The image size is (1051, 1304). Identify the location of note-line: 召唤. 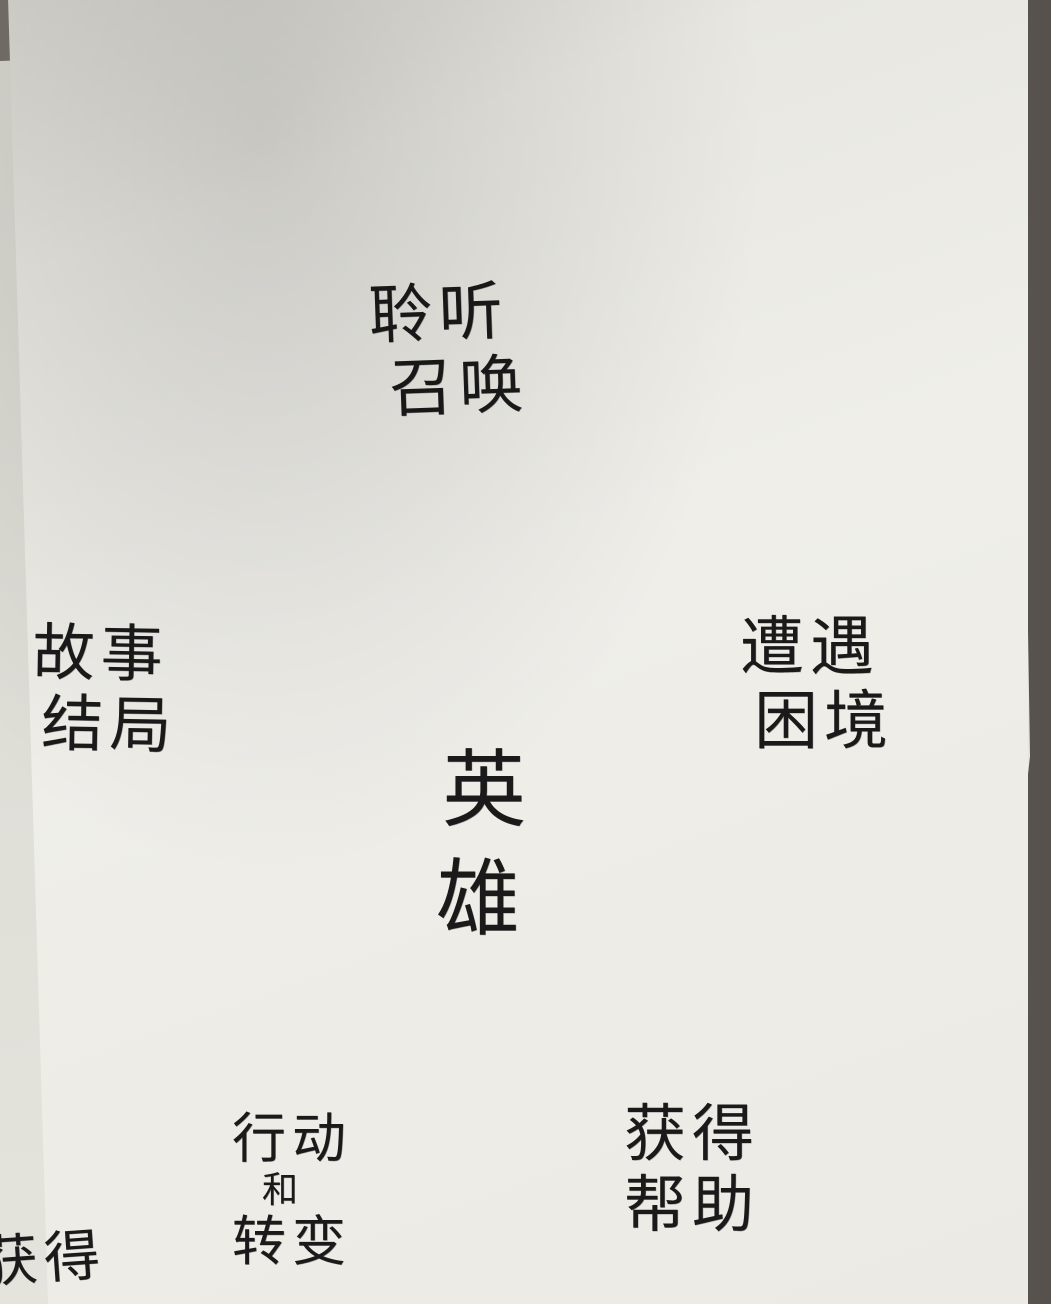
(459, 387).